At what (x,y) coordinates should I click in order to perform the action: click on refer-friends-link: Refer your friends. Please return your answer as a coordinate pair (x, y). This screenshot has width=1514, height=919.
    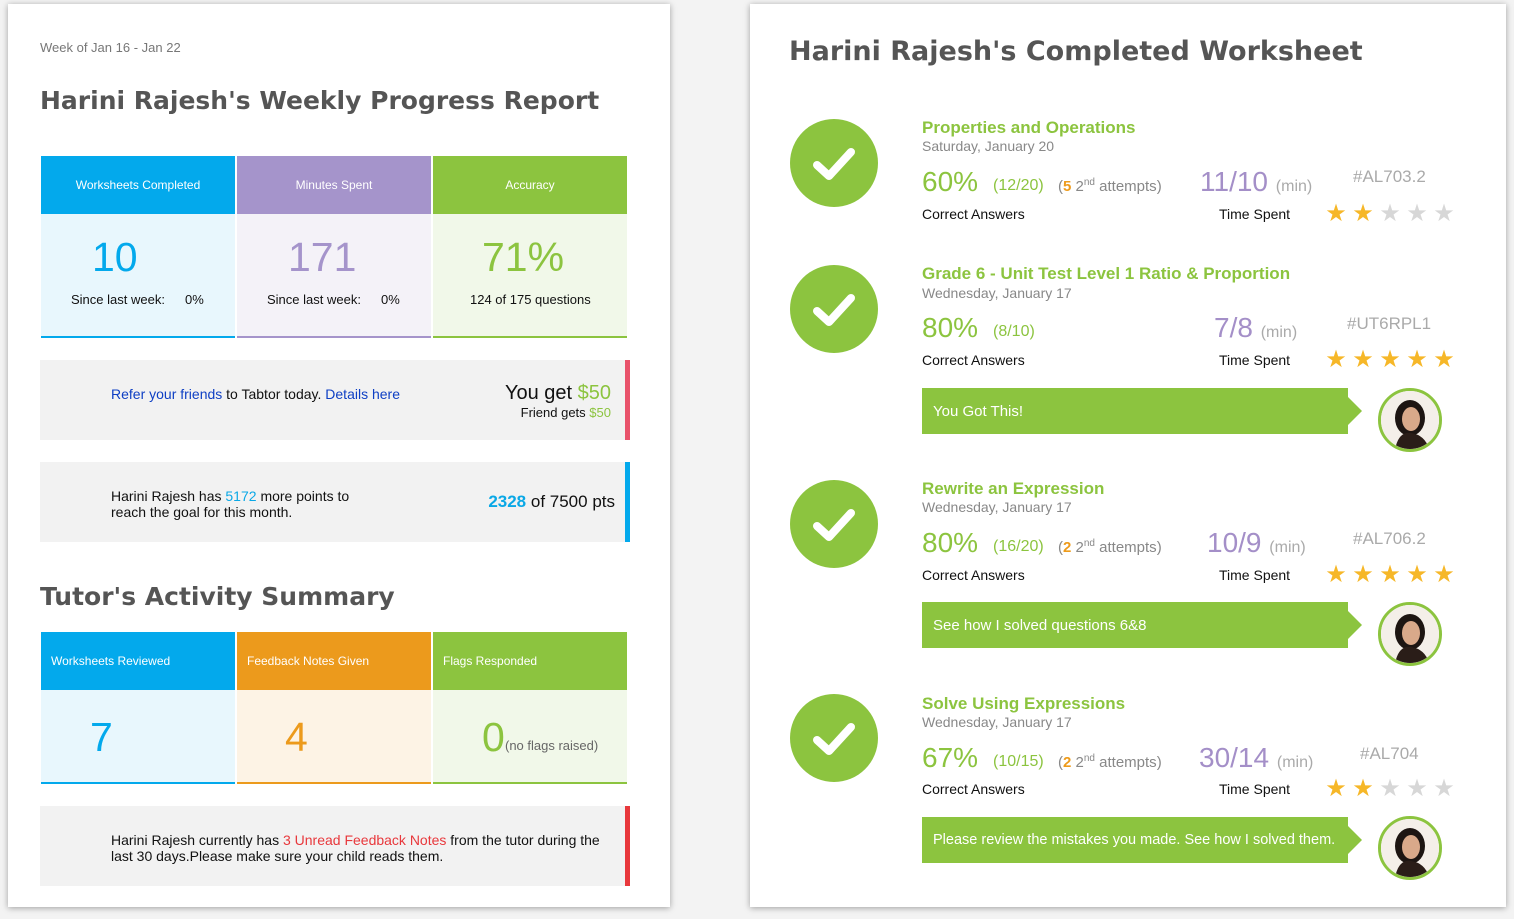
    Looking at the image, I should click on (167, 394).